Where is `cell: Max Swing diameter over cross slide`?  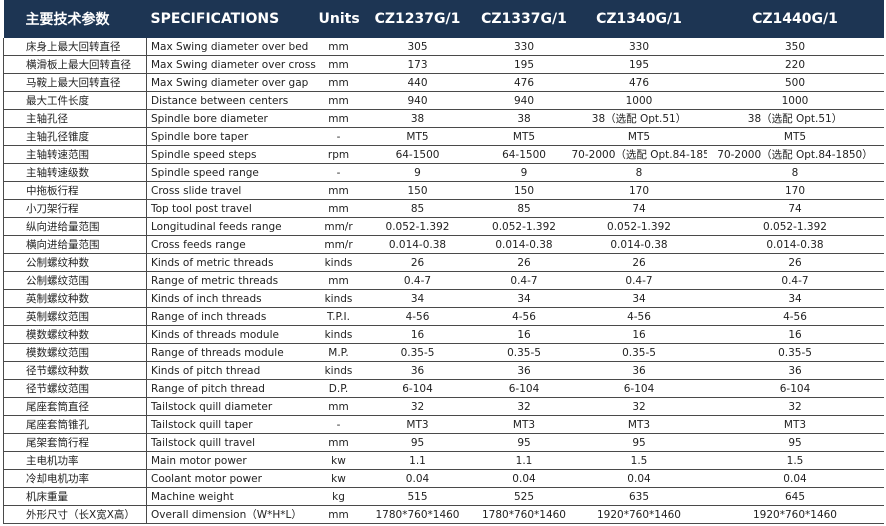 cell: Max Swing diameter over cross slide is located at coordinates (232, 64).